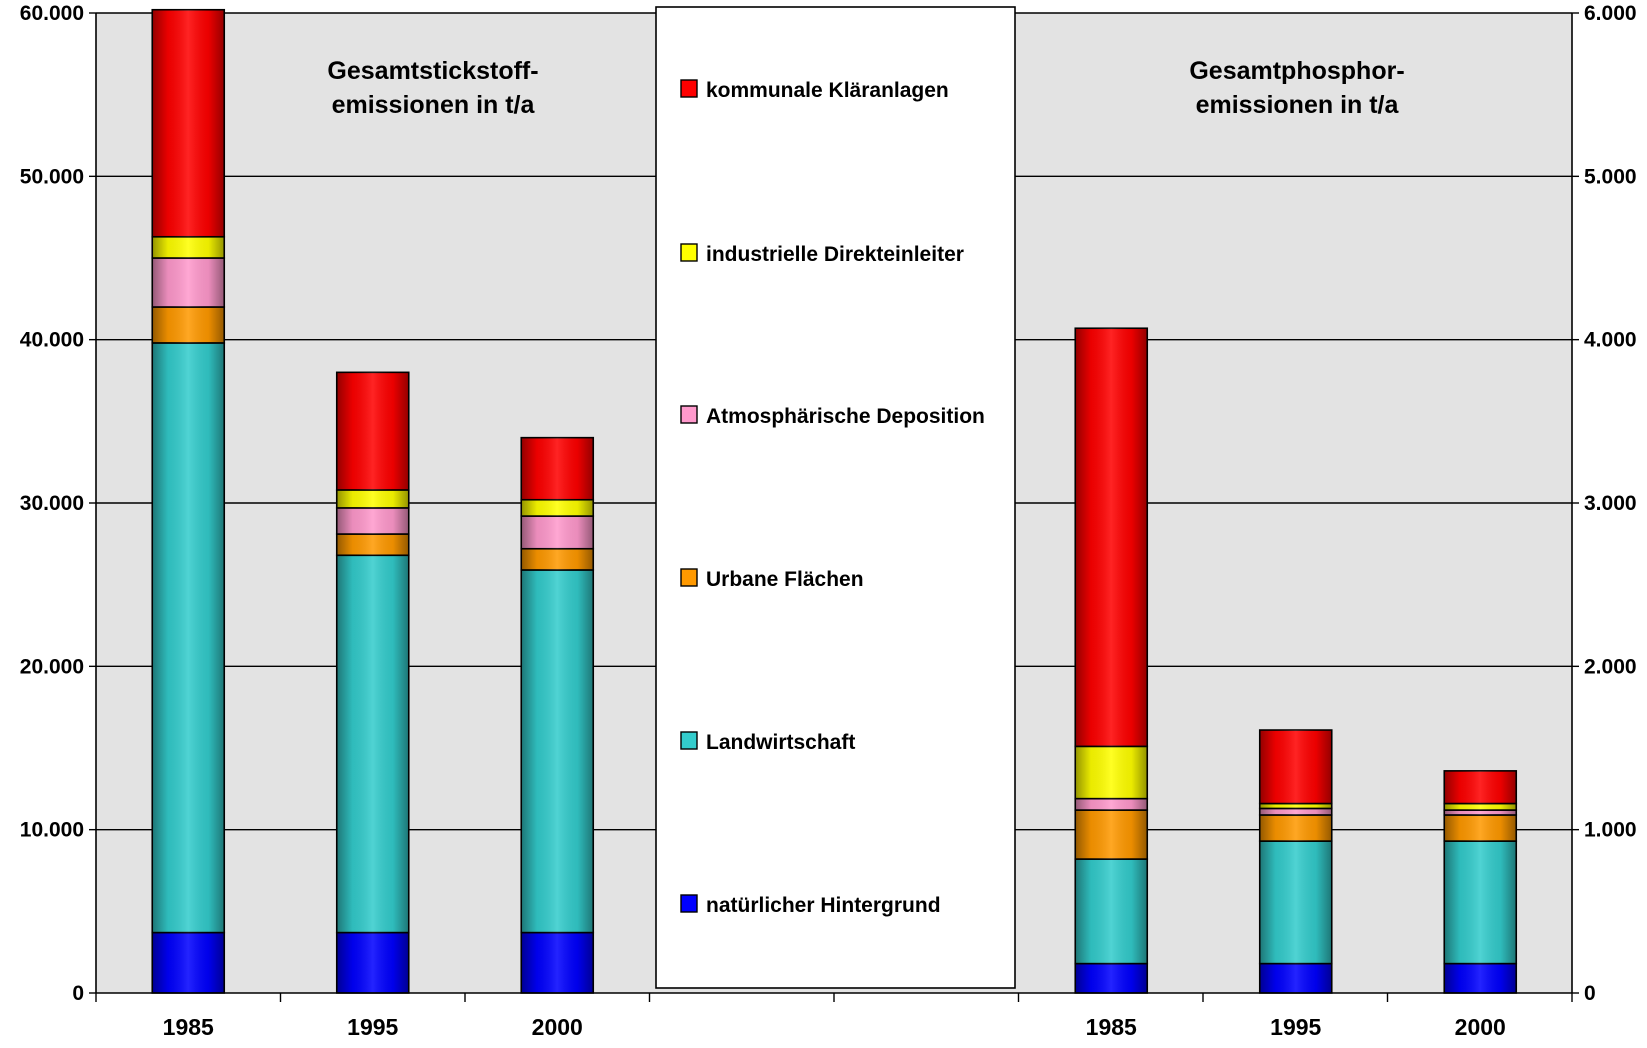 This screenshot has width=1647, height=1048. Describe the element at coordinates (52, 666) in the screenshot. I see `left-axis-tick-label: 20.000` at that location.